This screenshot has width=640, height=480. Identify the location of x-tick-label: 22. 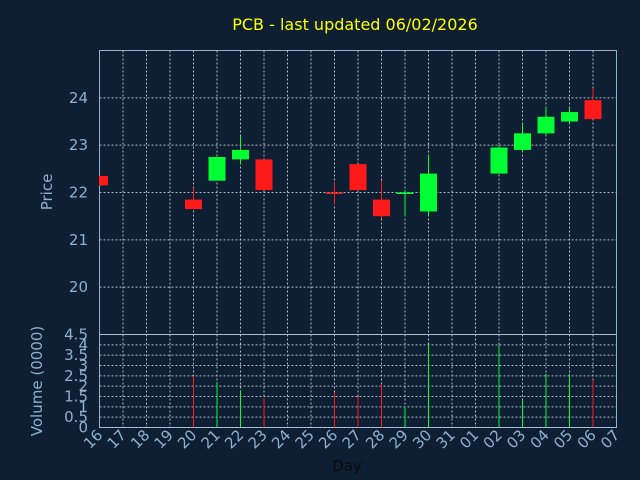
(234, 439).